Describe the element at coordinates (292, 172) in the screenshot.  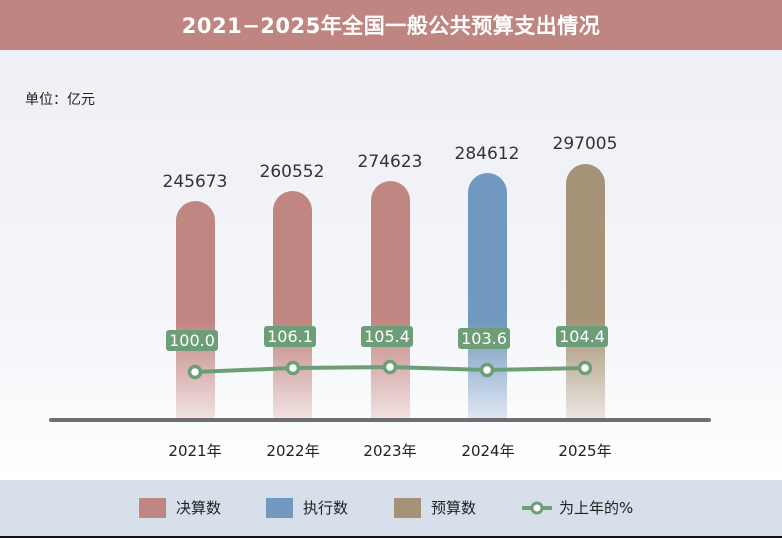
I see `bar-value-2022: 260552` at that location.